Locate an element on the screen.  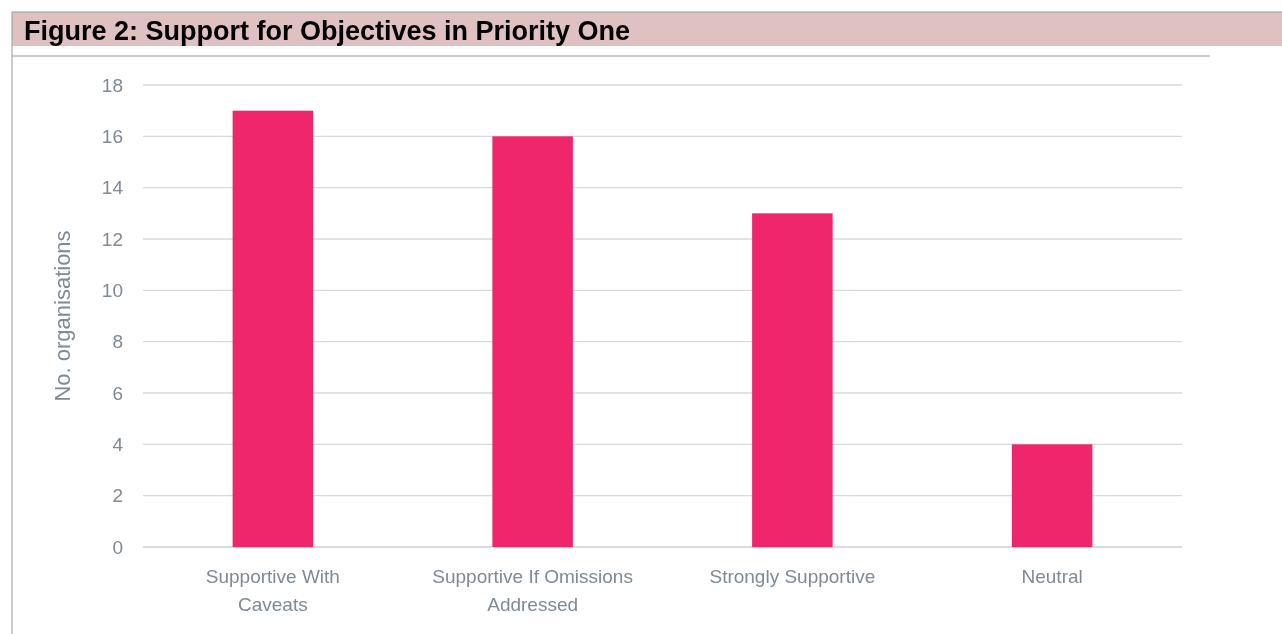
y-tick-label: 2 is located at coordinates (117, 496).